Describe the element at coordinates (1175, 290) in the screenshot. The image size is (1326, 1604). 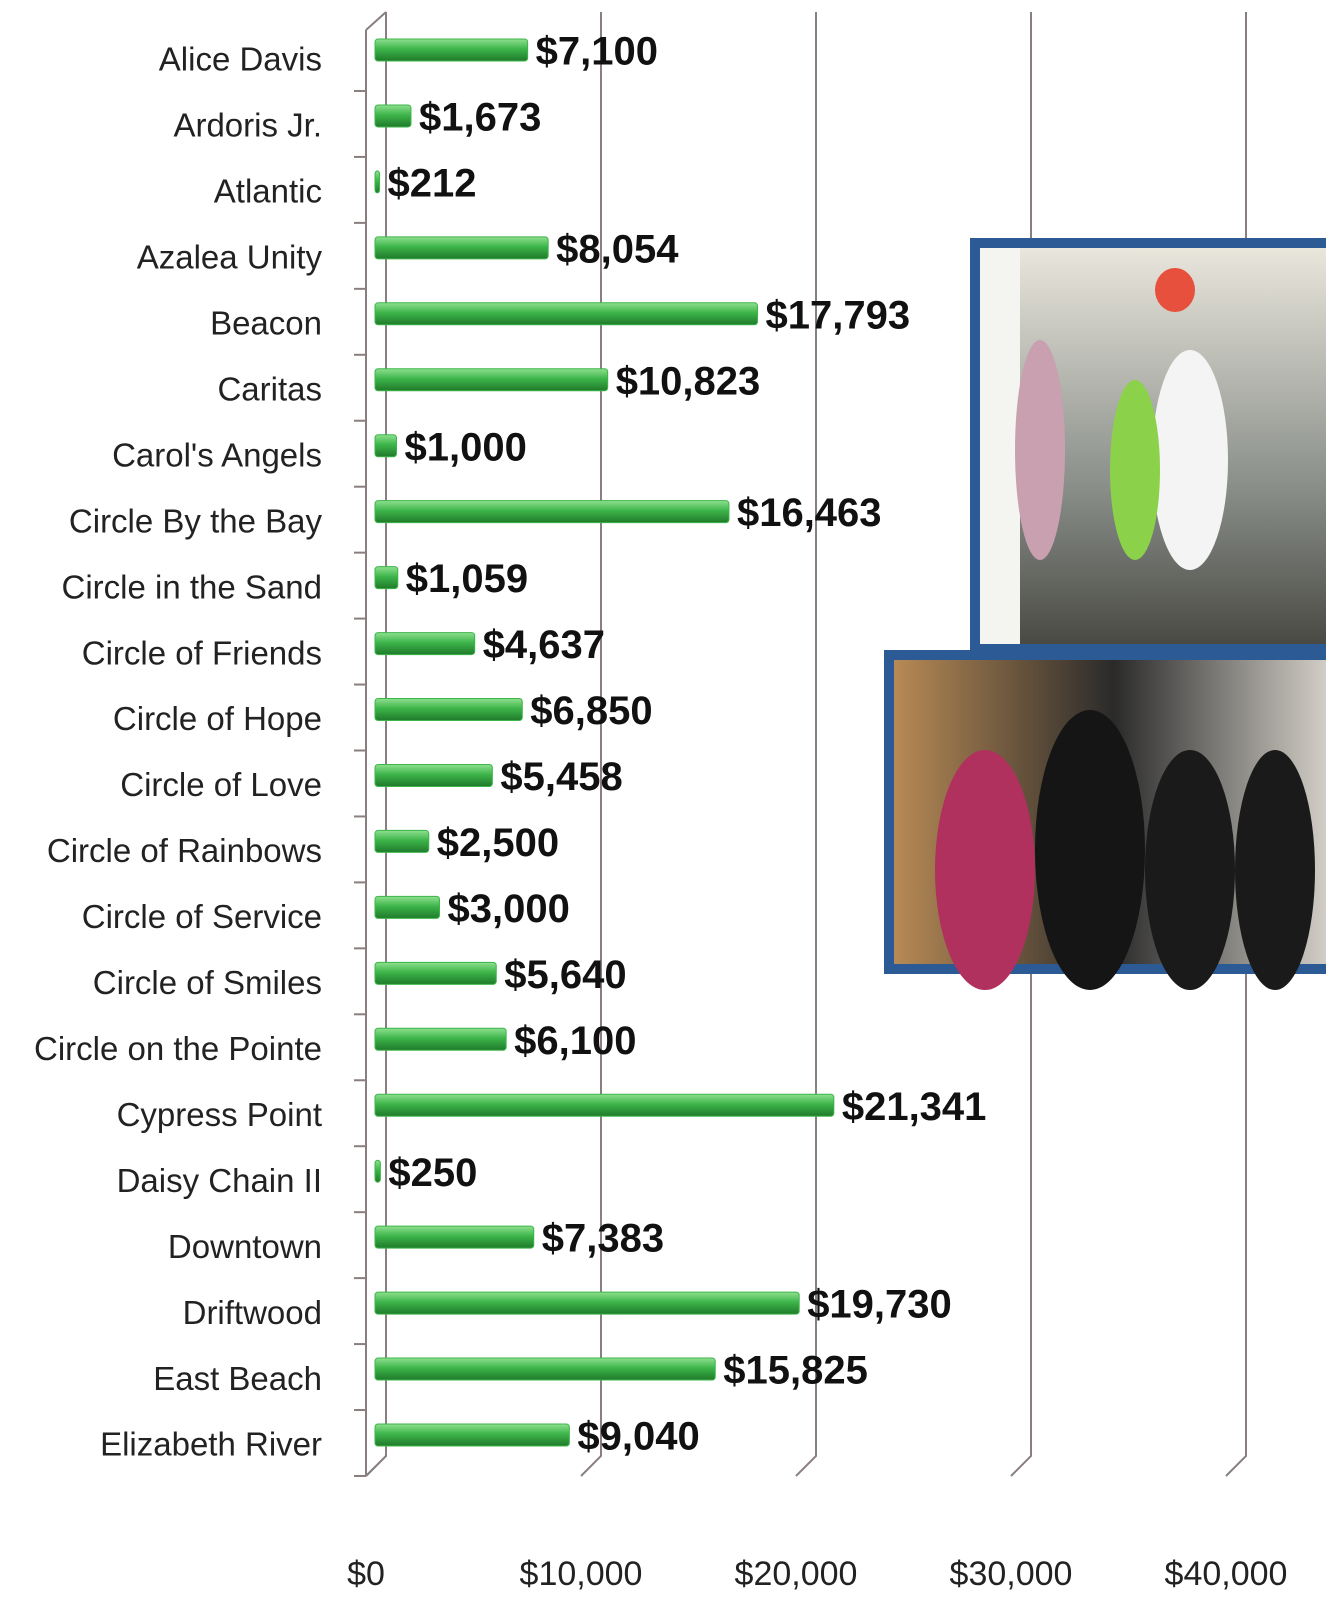
I see `photo-balloon` at that location.